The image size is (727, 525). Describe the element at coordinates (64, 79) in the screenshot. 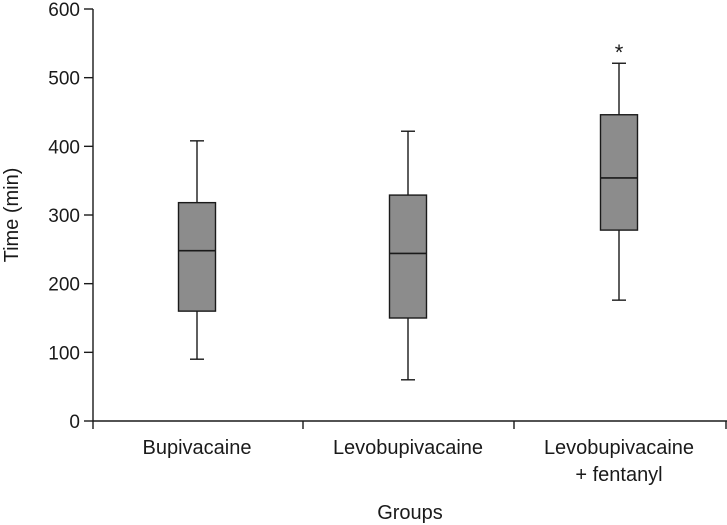

I see `y-tick-label: 500` at that location.